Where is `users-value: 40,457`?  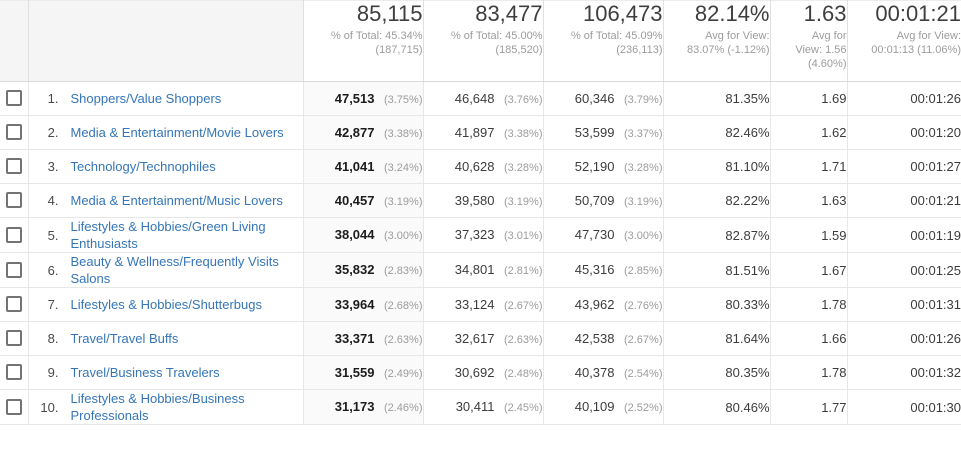 users-value: 40,457 is located at coordinates (354, 200).